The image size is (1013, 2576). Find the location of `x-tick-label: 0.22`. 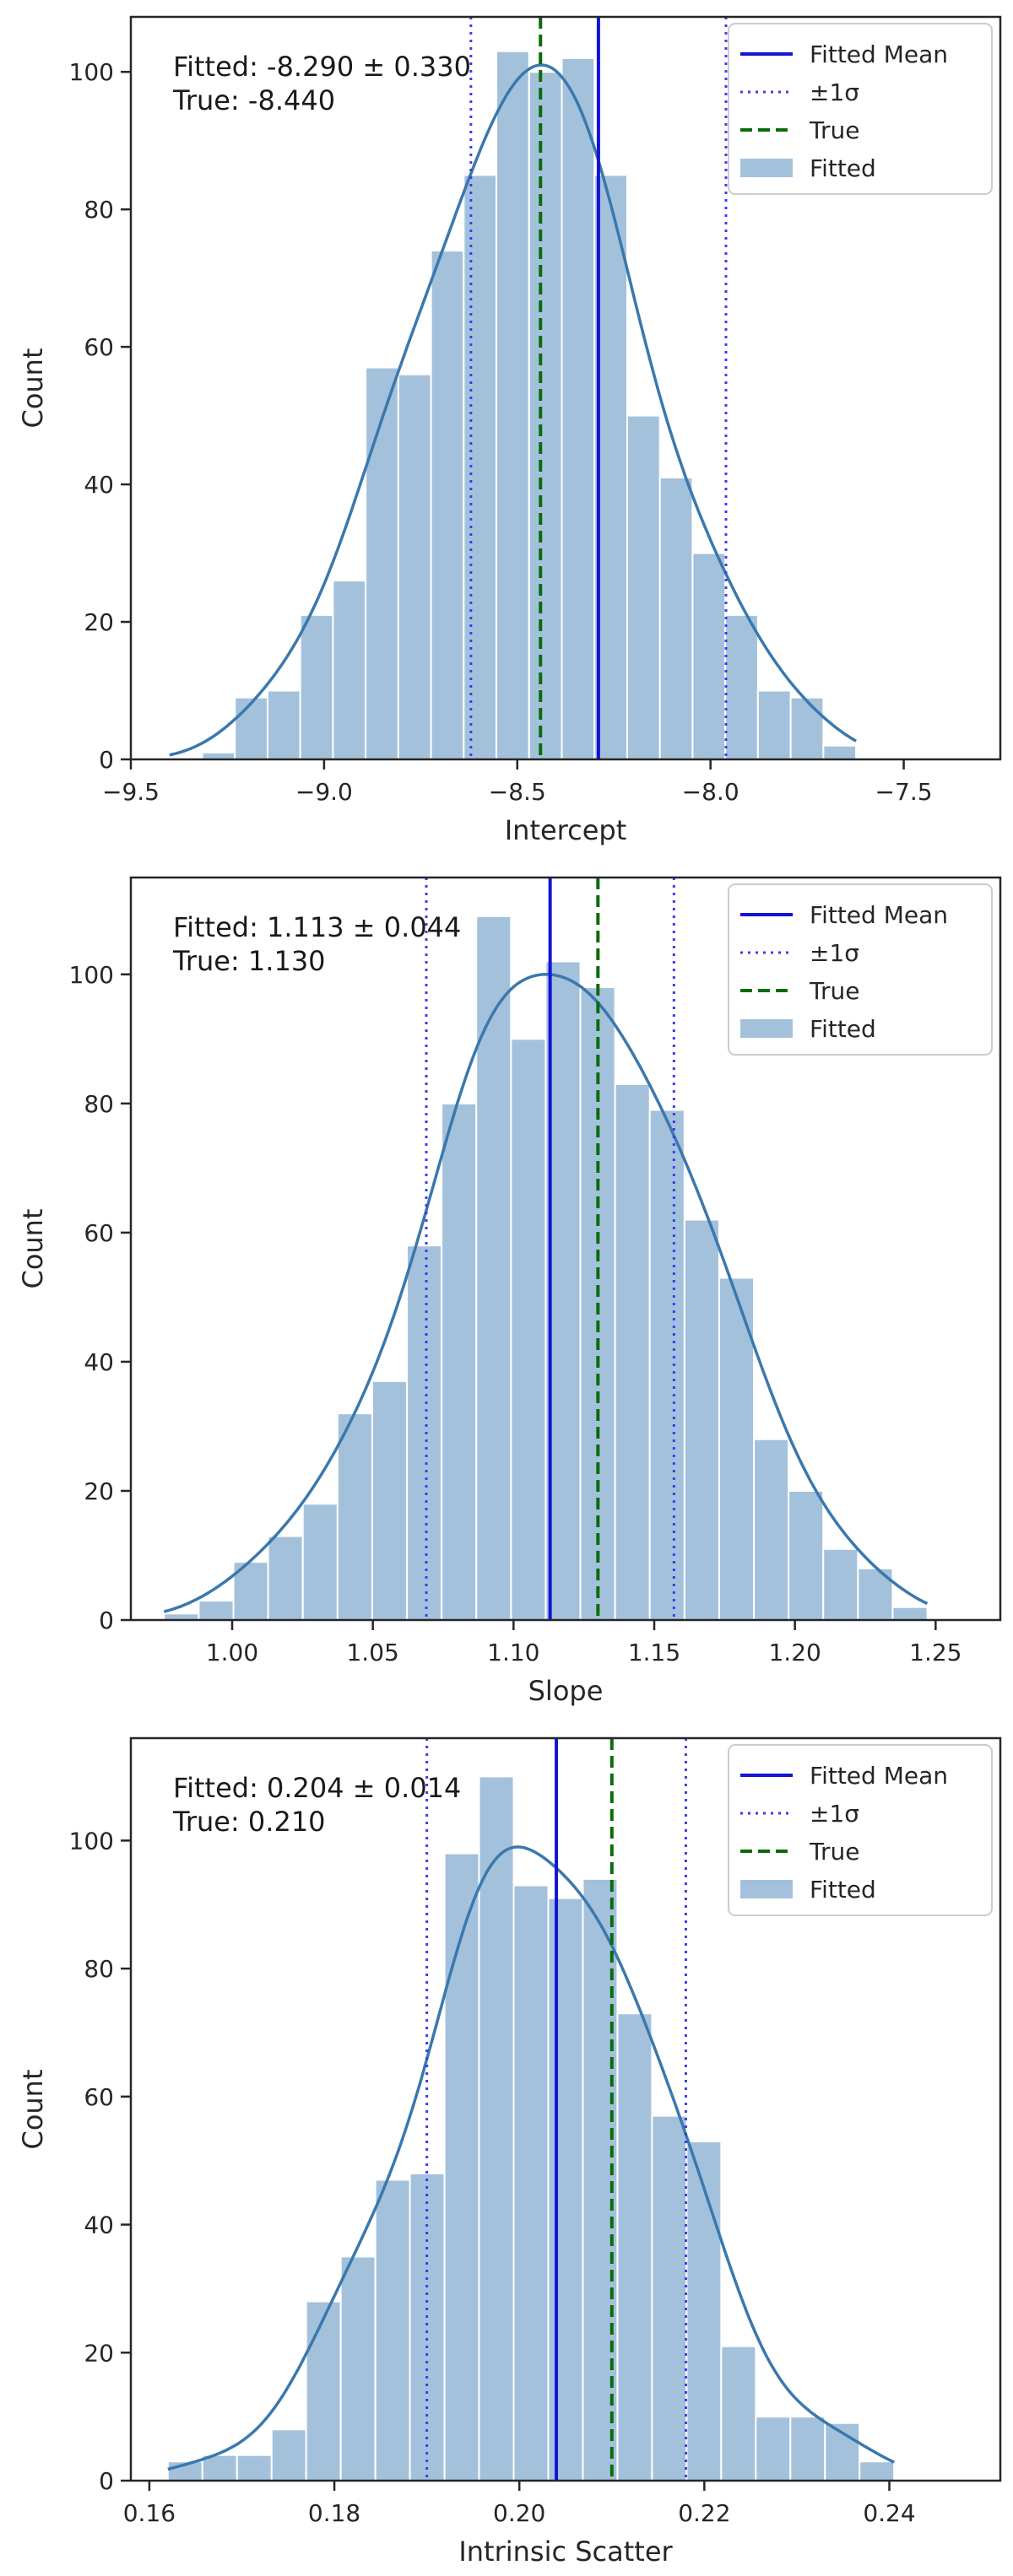

x-tick-label: 0.22 is located at coordinates (704, 2513).